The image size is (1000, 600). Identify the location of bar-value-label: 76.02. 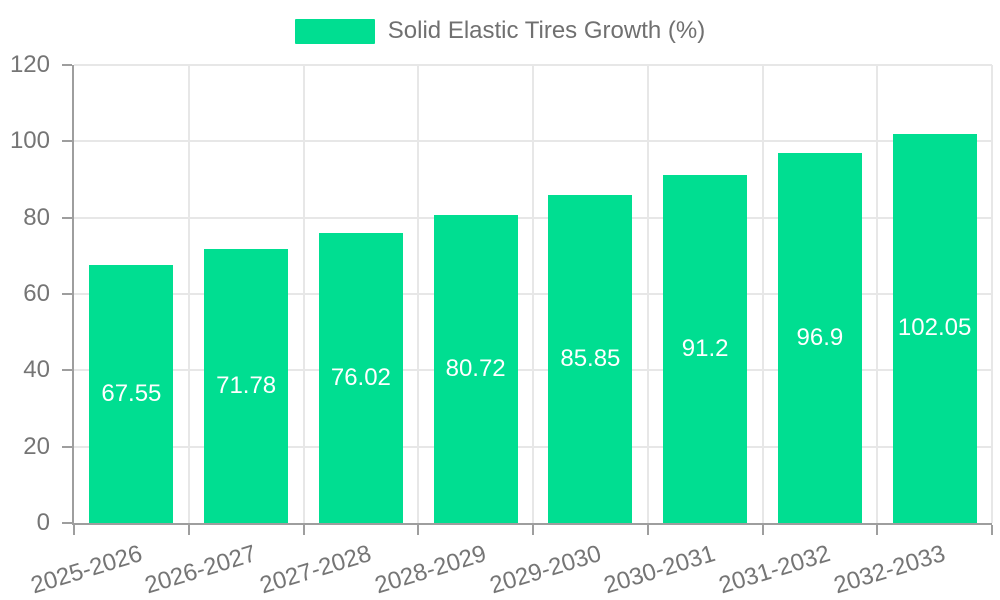
(360, 377).